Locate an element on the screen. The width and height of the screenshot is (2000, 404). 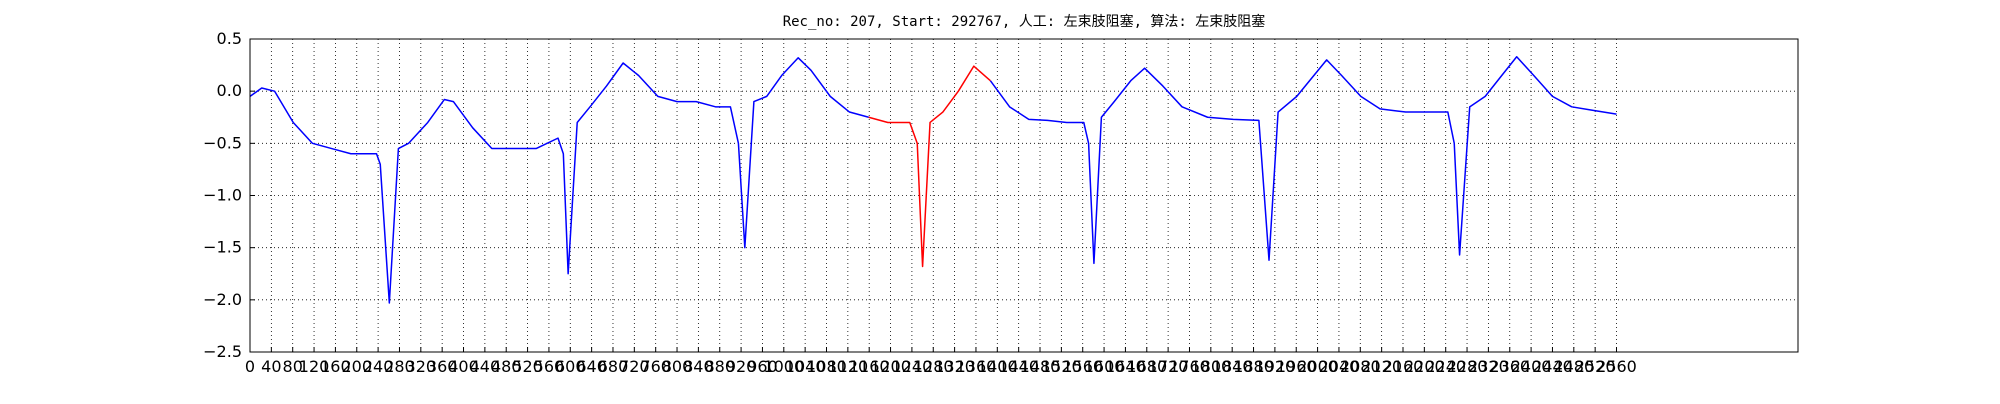
x-tick-label: 400 is located at coordinates (463, 366).